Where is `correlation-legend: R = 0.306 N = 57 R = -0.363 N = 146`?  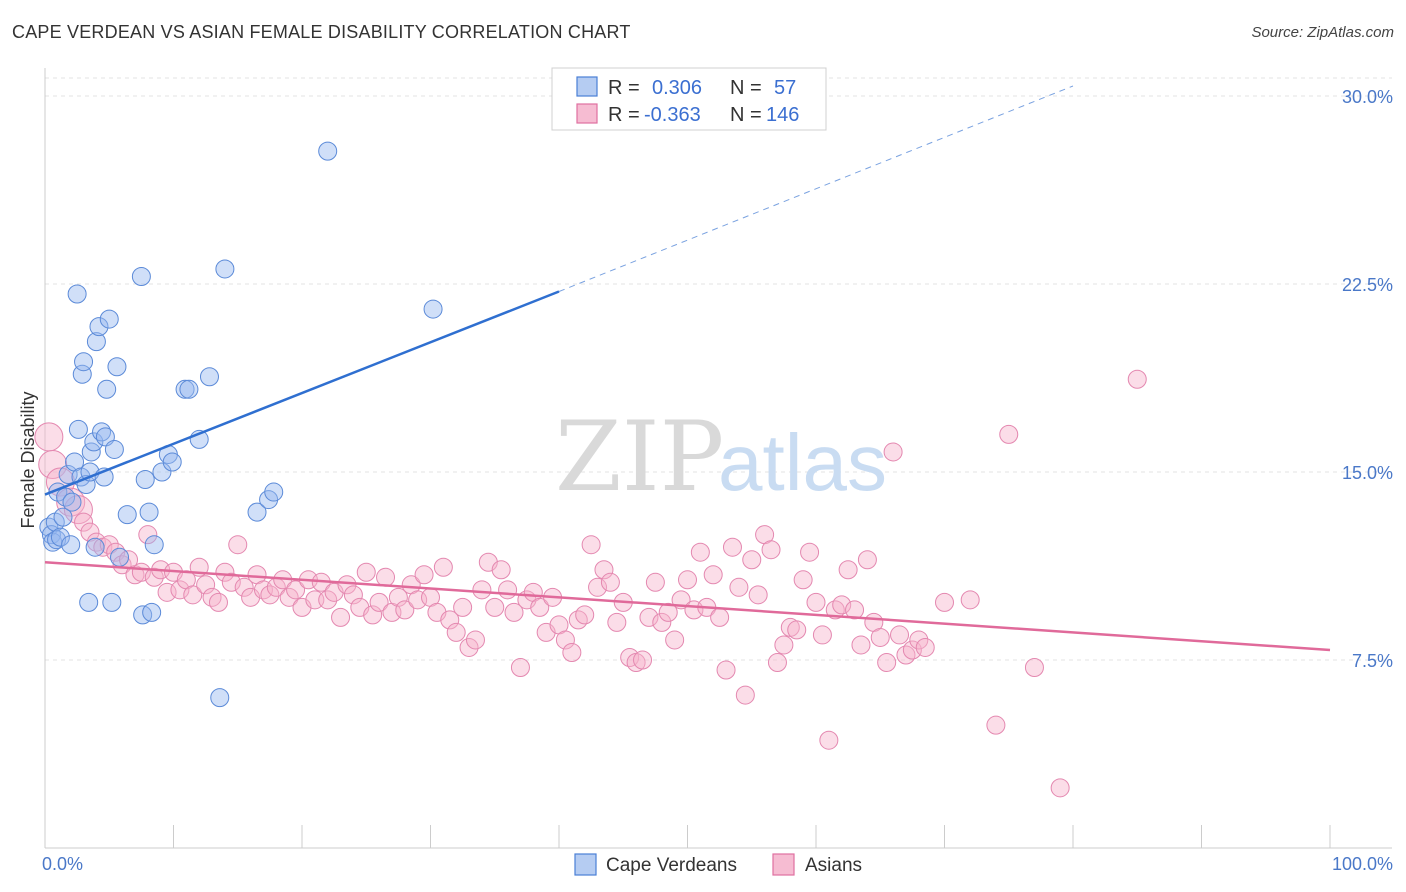 correlation-legend: R = 0.306 N = 57 R = -0.363 N = 146 is located at coordinates (689, 99).